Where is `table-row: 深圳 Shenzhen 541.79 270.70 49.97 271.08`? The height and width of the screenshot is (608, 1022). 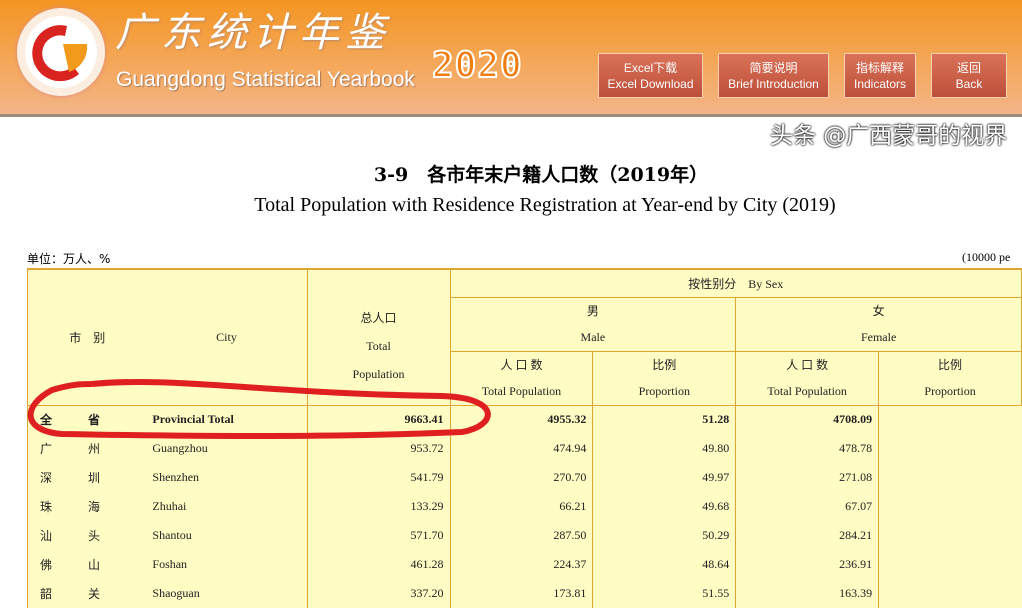 table-row: 深圳 Shenzhen 541.79 270.70 49.97 271.08 is located at coordinates (524, 477).